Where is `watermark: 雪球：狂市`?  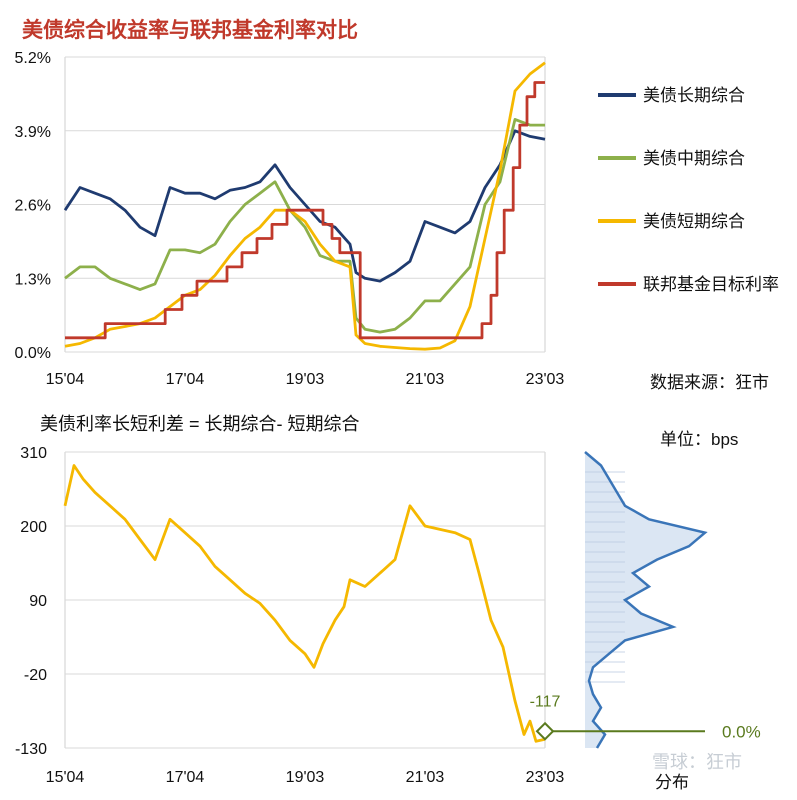
watermark: 雪球：狂市 is located at coordinates (697, 762).